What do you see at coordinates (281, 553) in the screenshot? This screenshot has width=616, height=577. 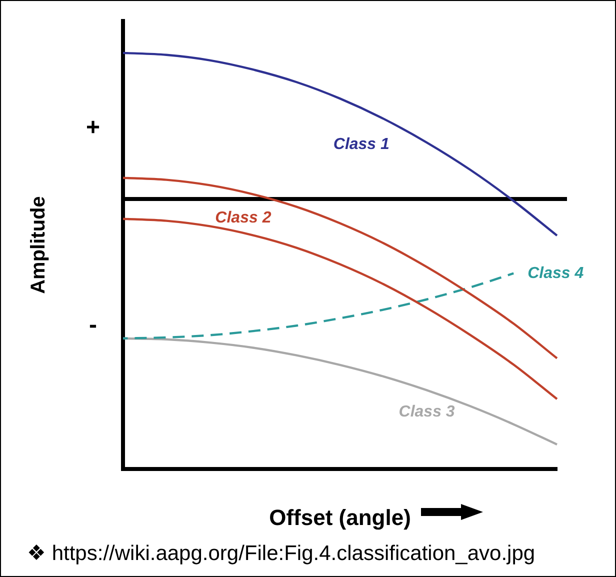 I see `text: ❖ https://wiki.aapg.org/File:Fig.4.classification_avo.jpg` at bounding box center [281, 553].